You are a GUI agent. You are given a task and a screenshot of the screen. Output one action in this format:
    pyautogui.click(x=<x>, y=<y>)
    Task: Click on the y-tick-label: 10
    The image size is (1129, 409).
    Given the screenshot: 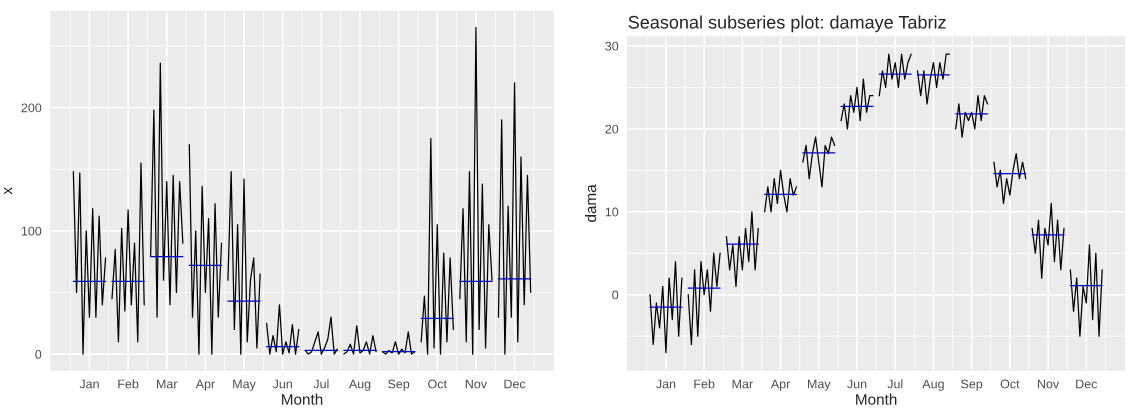 What is the action you would take?
    pyautogui.click(x=612, y=212)
    